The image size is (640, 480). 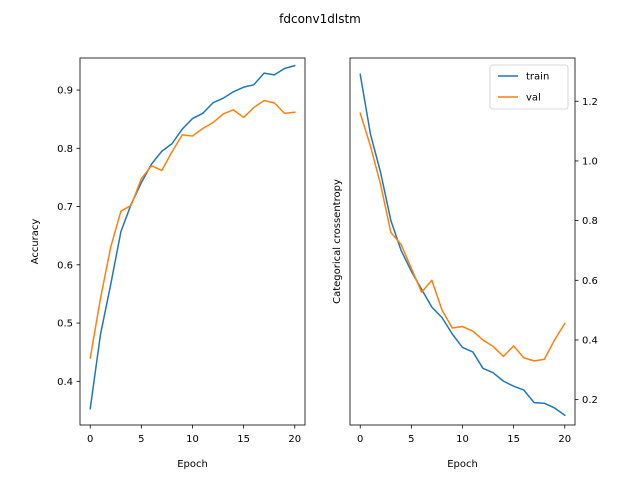 I want to click on accuracy-x-tick-label-0: 0, so click(x=90, y=439).